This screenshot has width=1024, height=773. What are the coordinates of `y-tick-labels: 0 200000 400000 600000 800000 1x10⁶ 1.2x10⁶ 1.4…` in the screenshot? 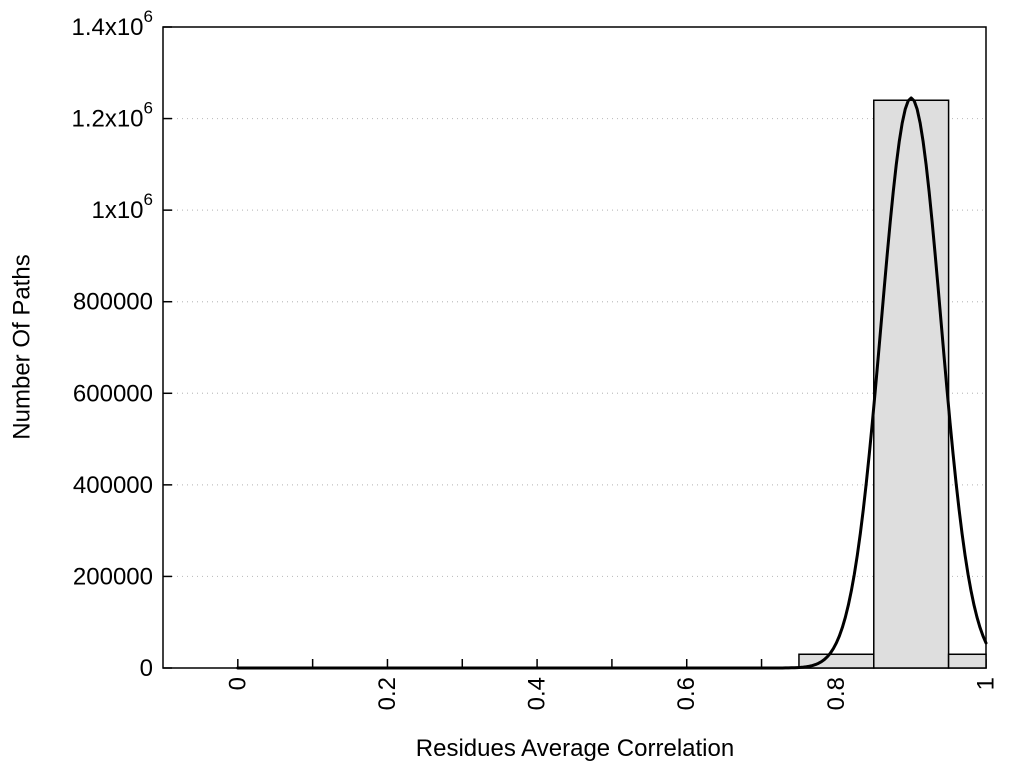 It's located at (112, 344).